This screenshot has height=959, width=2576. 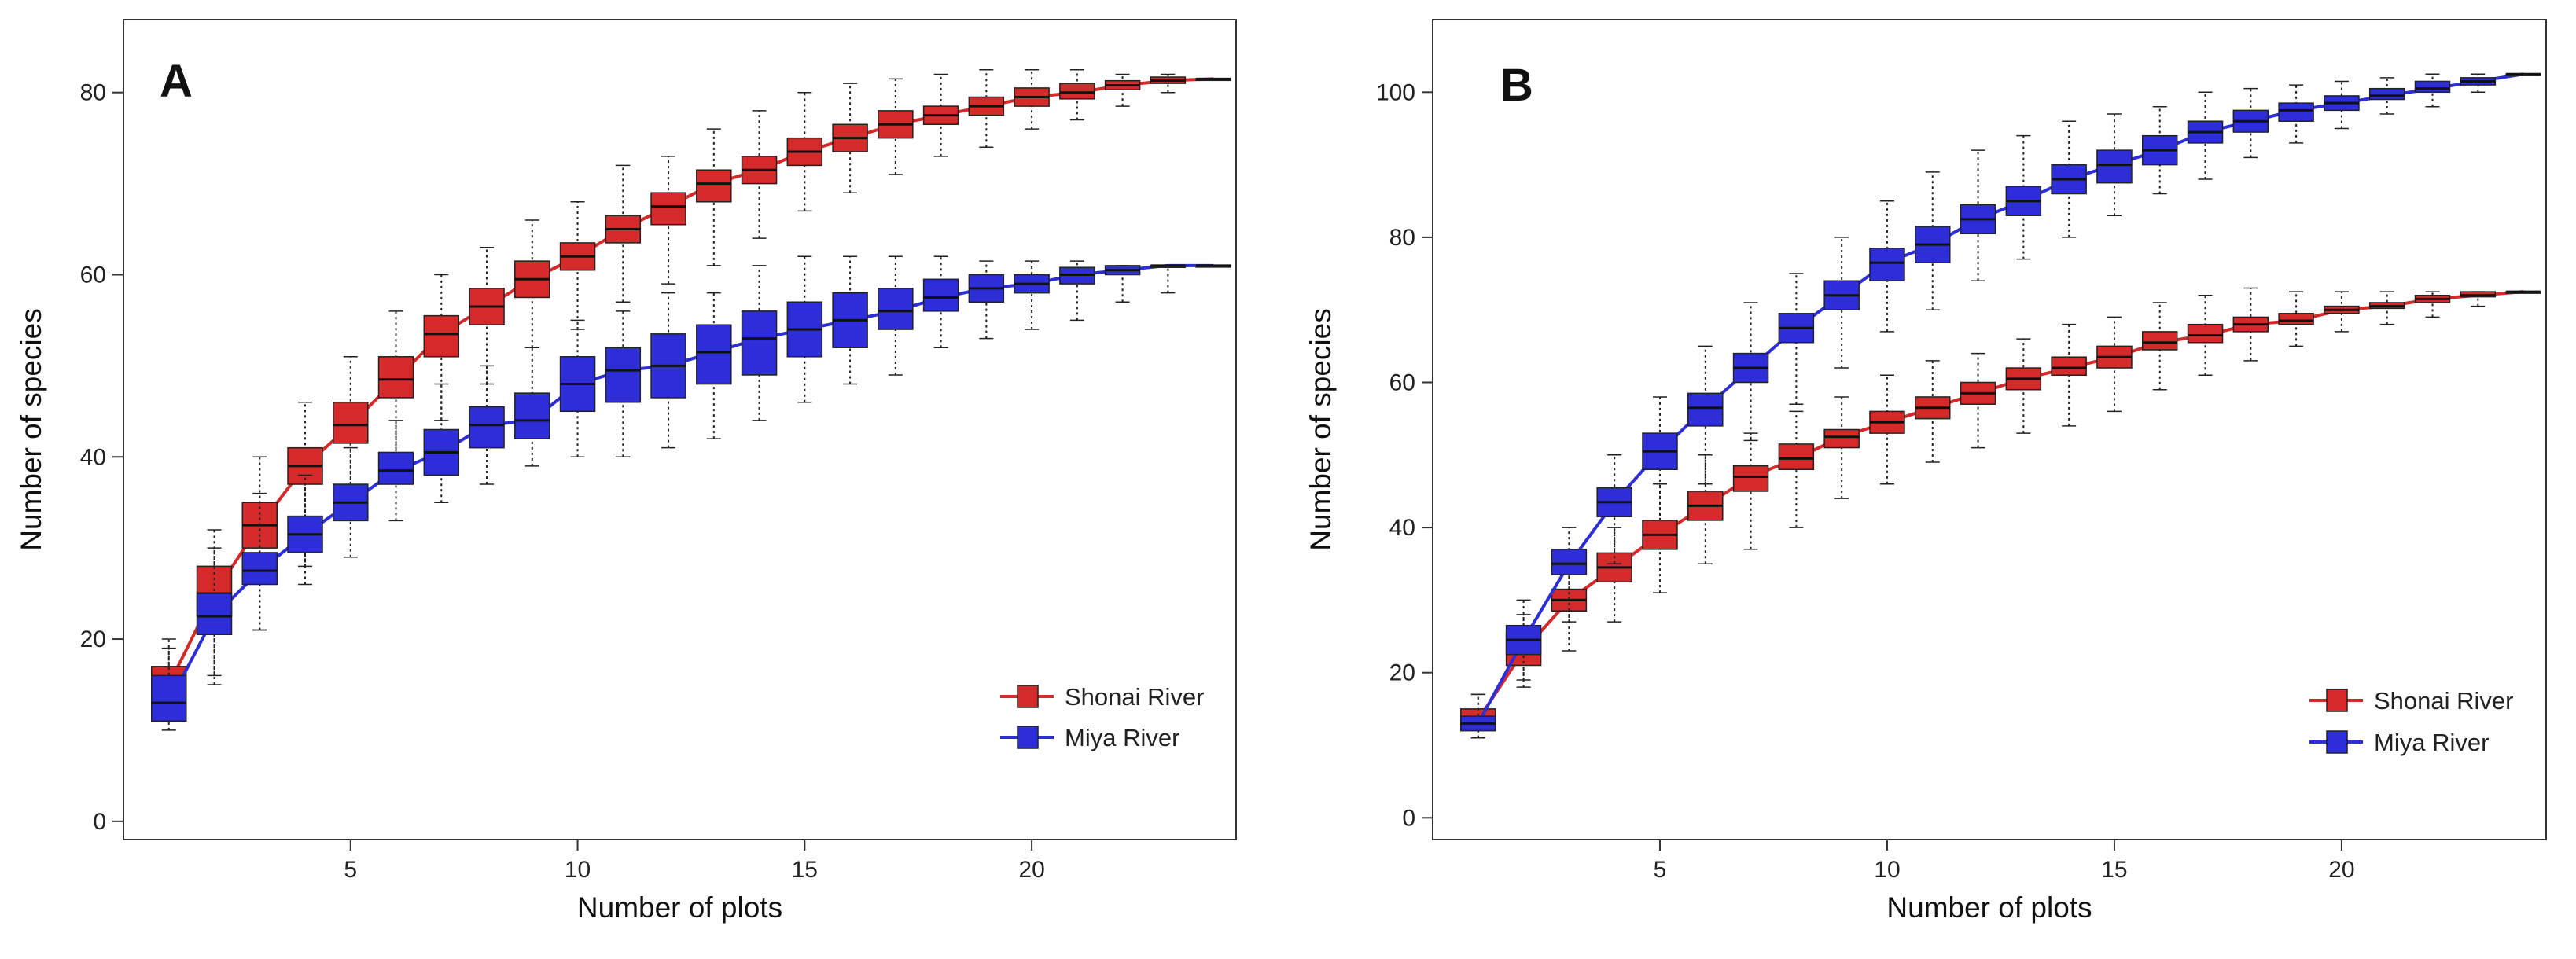 I want to click on panel-letter: B, so click(x=1516, y=85).